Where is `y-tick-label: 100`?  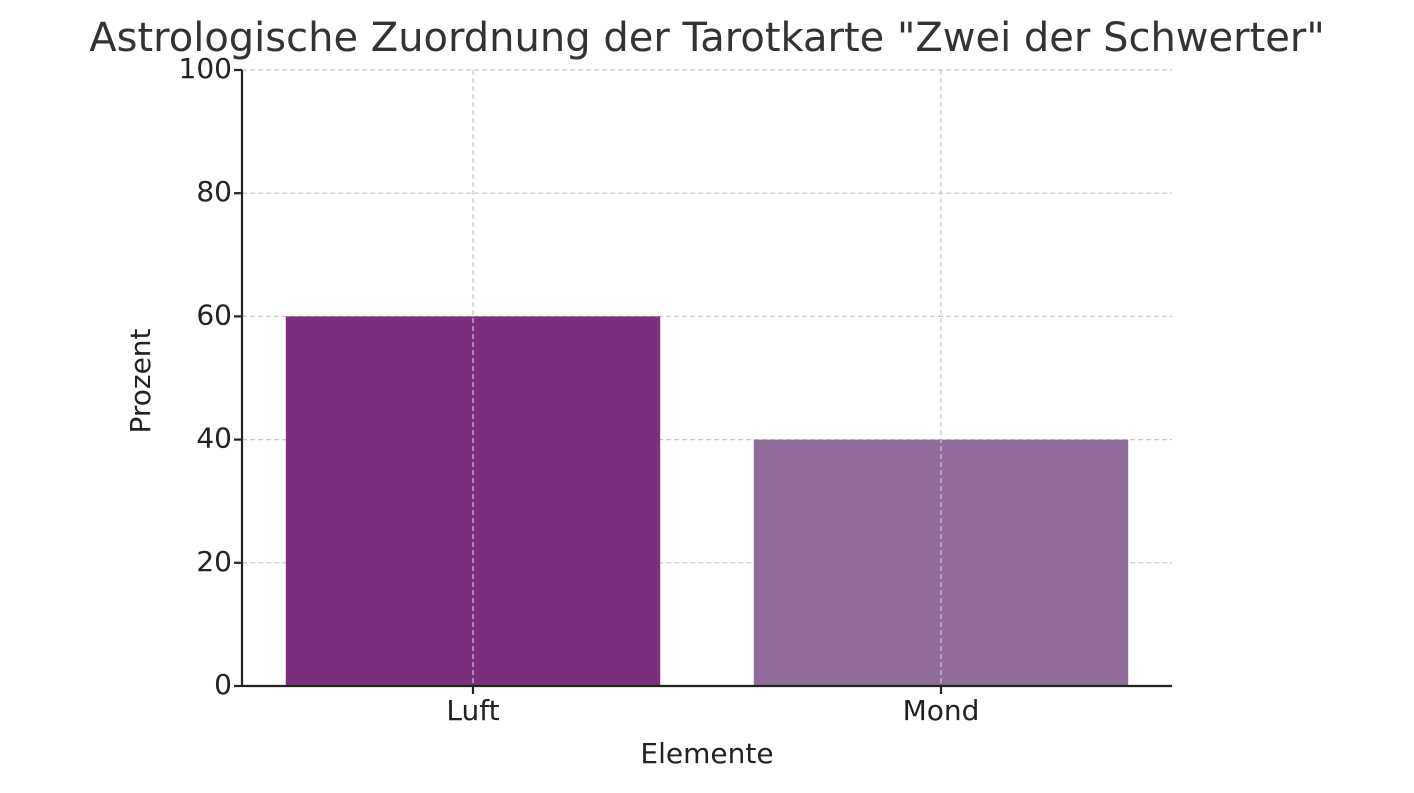
y-tick-label: 100 is located at coordinates (205, 68).